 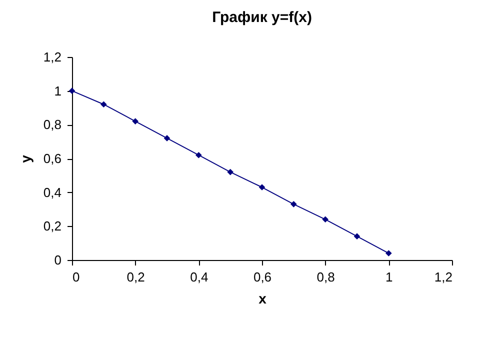 What do you see at coordinates (25, 158) in the screenshot?
I see `y-axis-title: y` at bounding box center [25, 158].